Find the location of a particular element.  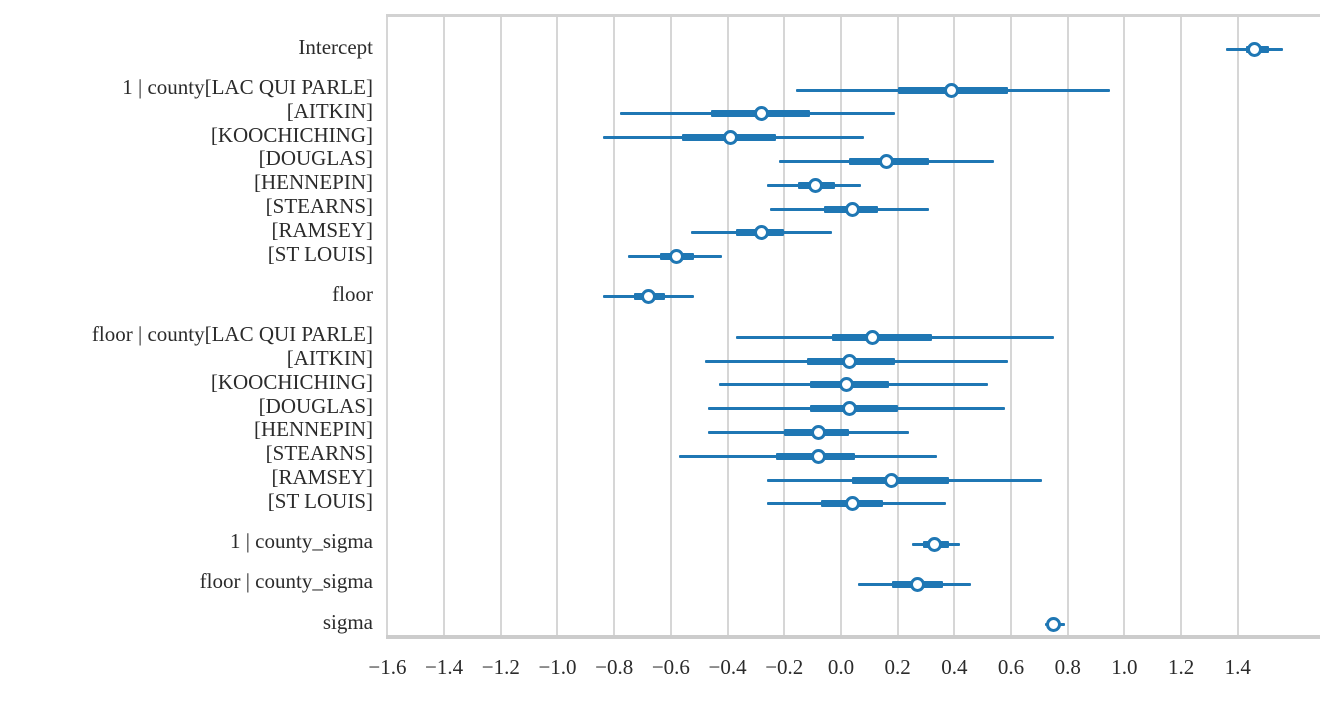

row-label: floor | county[LAC QUI PARLE] is located at coordinates (232, 334).